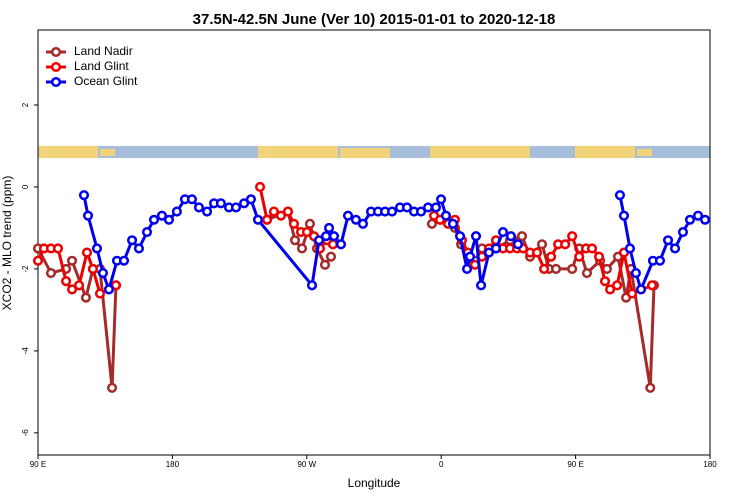 The height and width of the screenshot is (500, 750). What do you see at coordinates (106, 81) in the screenshot?
I see `legend-label: Ocean Glint` at bounding box center [106, 81].